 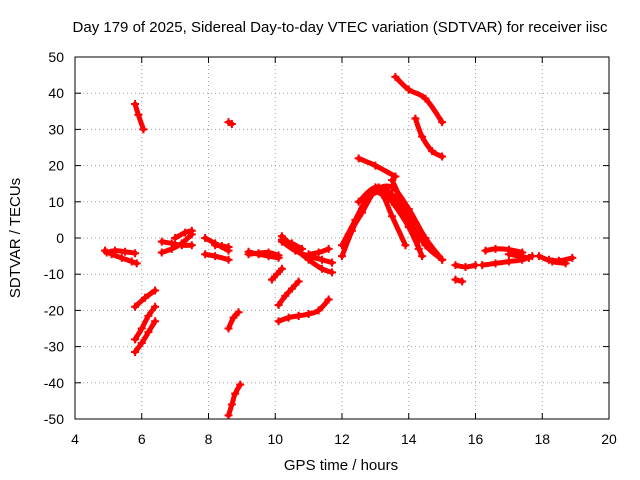 What do you see at coordinates (56, 57) in the screenshot?
I see `y-tick-label: 50` at bounding box center [56, 57].